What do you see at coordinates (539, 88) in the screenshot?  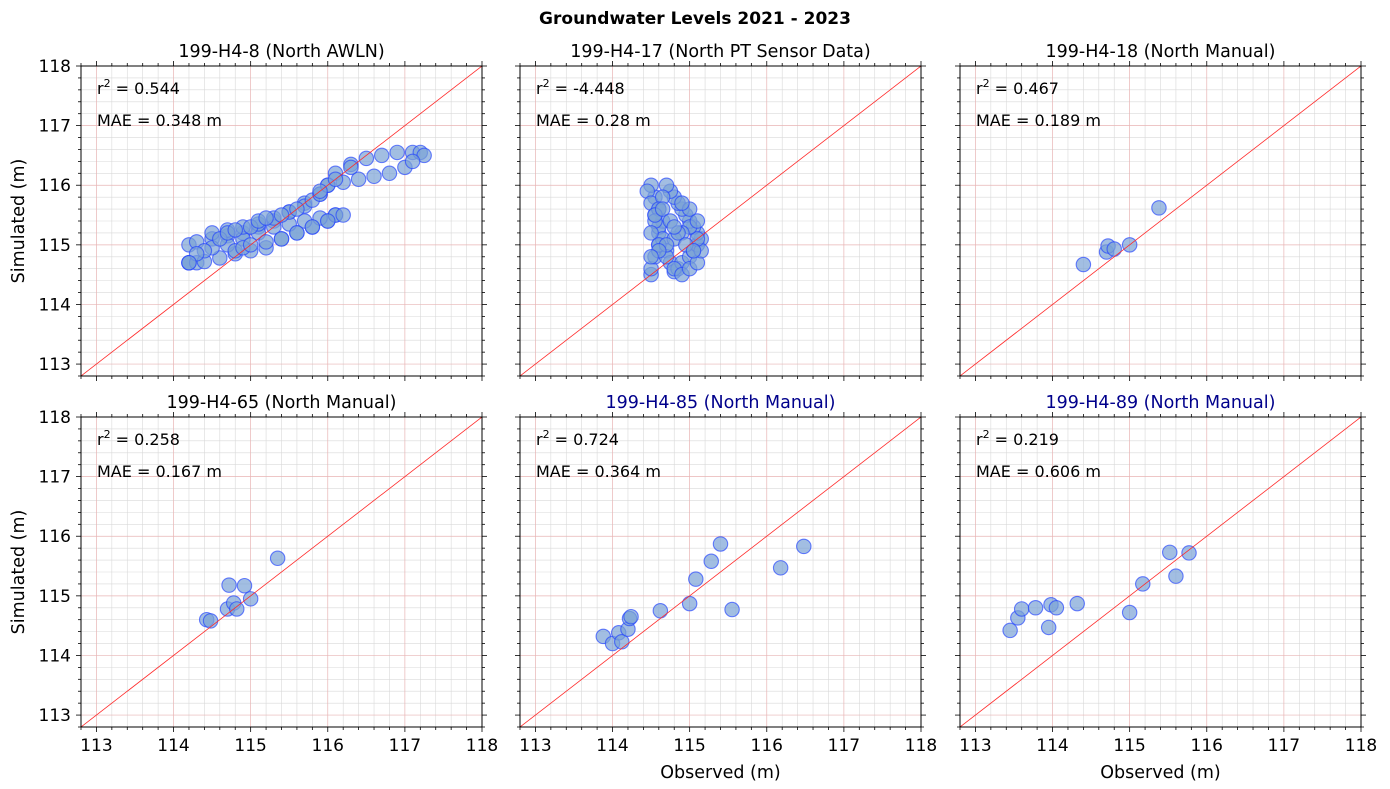 I see `r-squared-label: r` at bounding box center [539, 88].